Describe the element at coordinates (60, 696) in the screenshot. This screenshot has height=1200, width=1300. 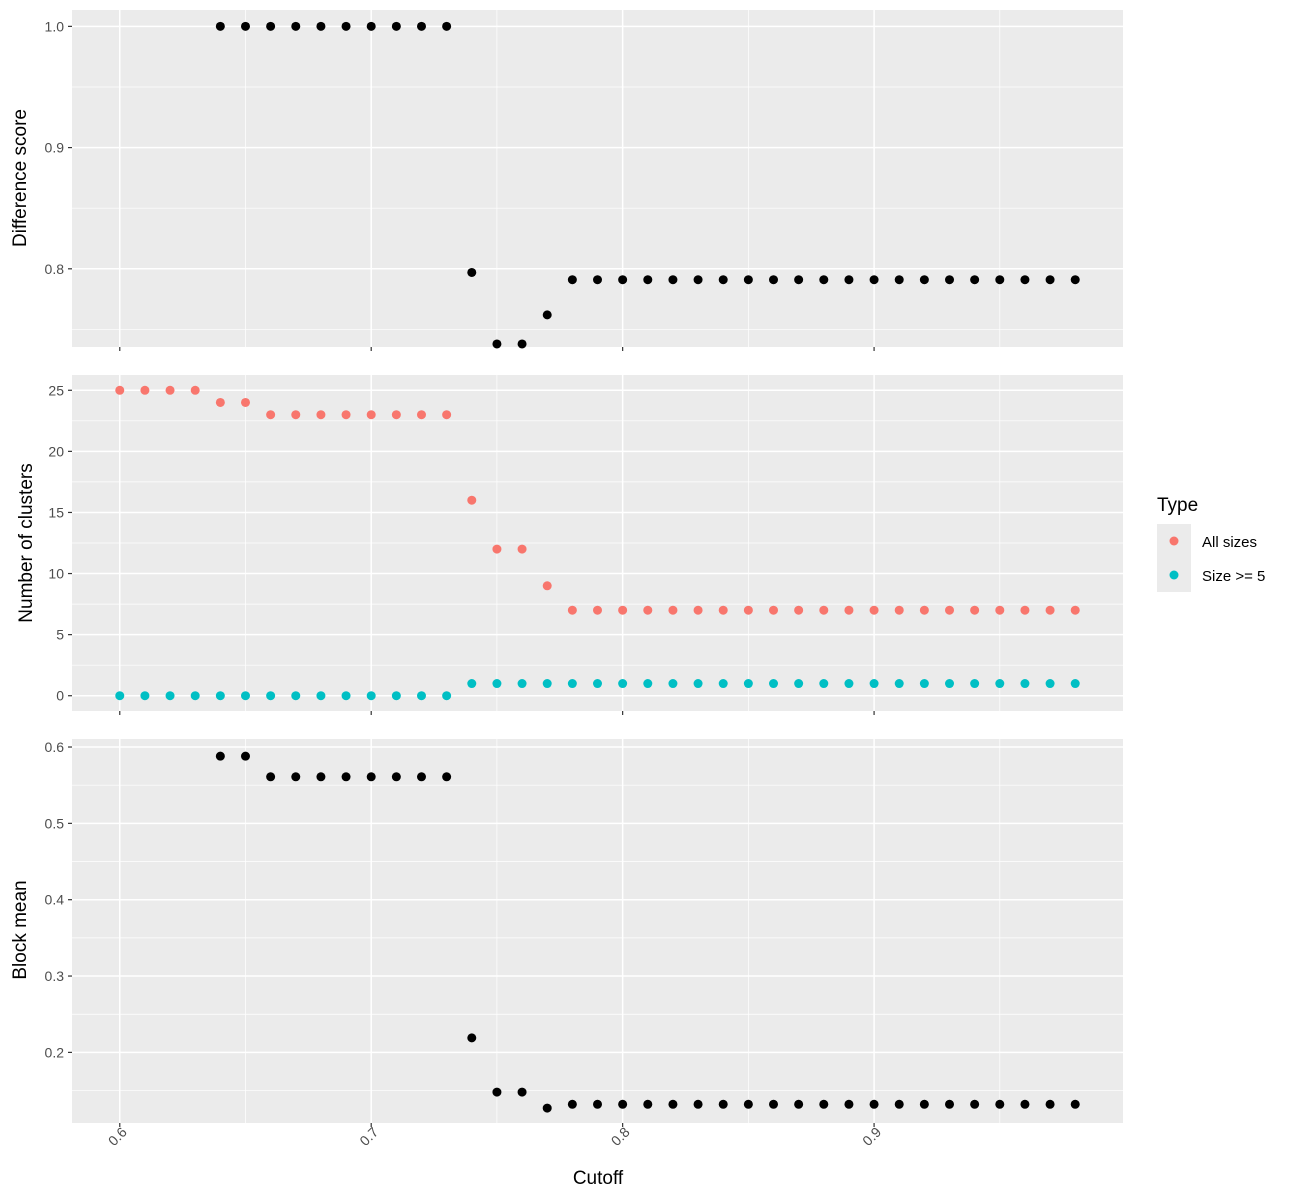
I see `y-tick-label-0: 0` at that location.